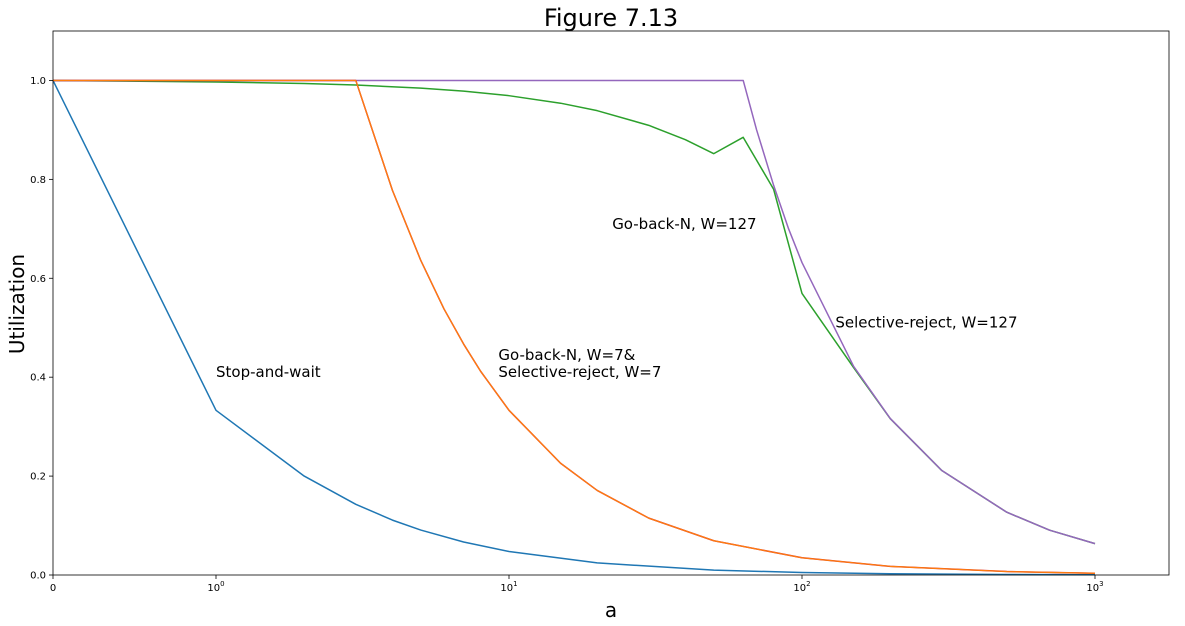  What do you see at coordinates (268, 372) in the screenshot?
I see `annotation-label-1: Stop-and-wait` at bounding box center [268, 372].